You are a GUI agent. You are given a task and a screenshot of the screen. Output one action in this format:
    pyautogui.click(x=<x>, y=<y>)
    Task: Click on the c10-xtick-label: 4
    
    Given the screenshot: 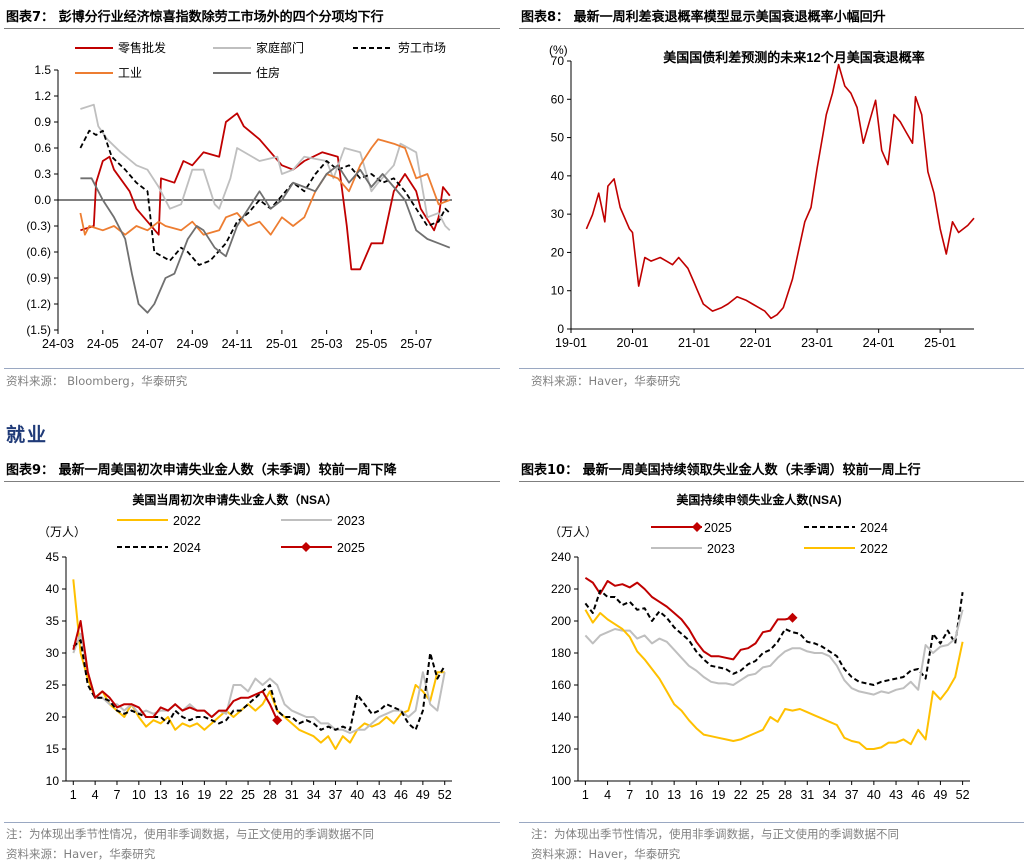 What is the action you would take?
    pyautogui.click(x=607, y=795)
    